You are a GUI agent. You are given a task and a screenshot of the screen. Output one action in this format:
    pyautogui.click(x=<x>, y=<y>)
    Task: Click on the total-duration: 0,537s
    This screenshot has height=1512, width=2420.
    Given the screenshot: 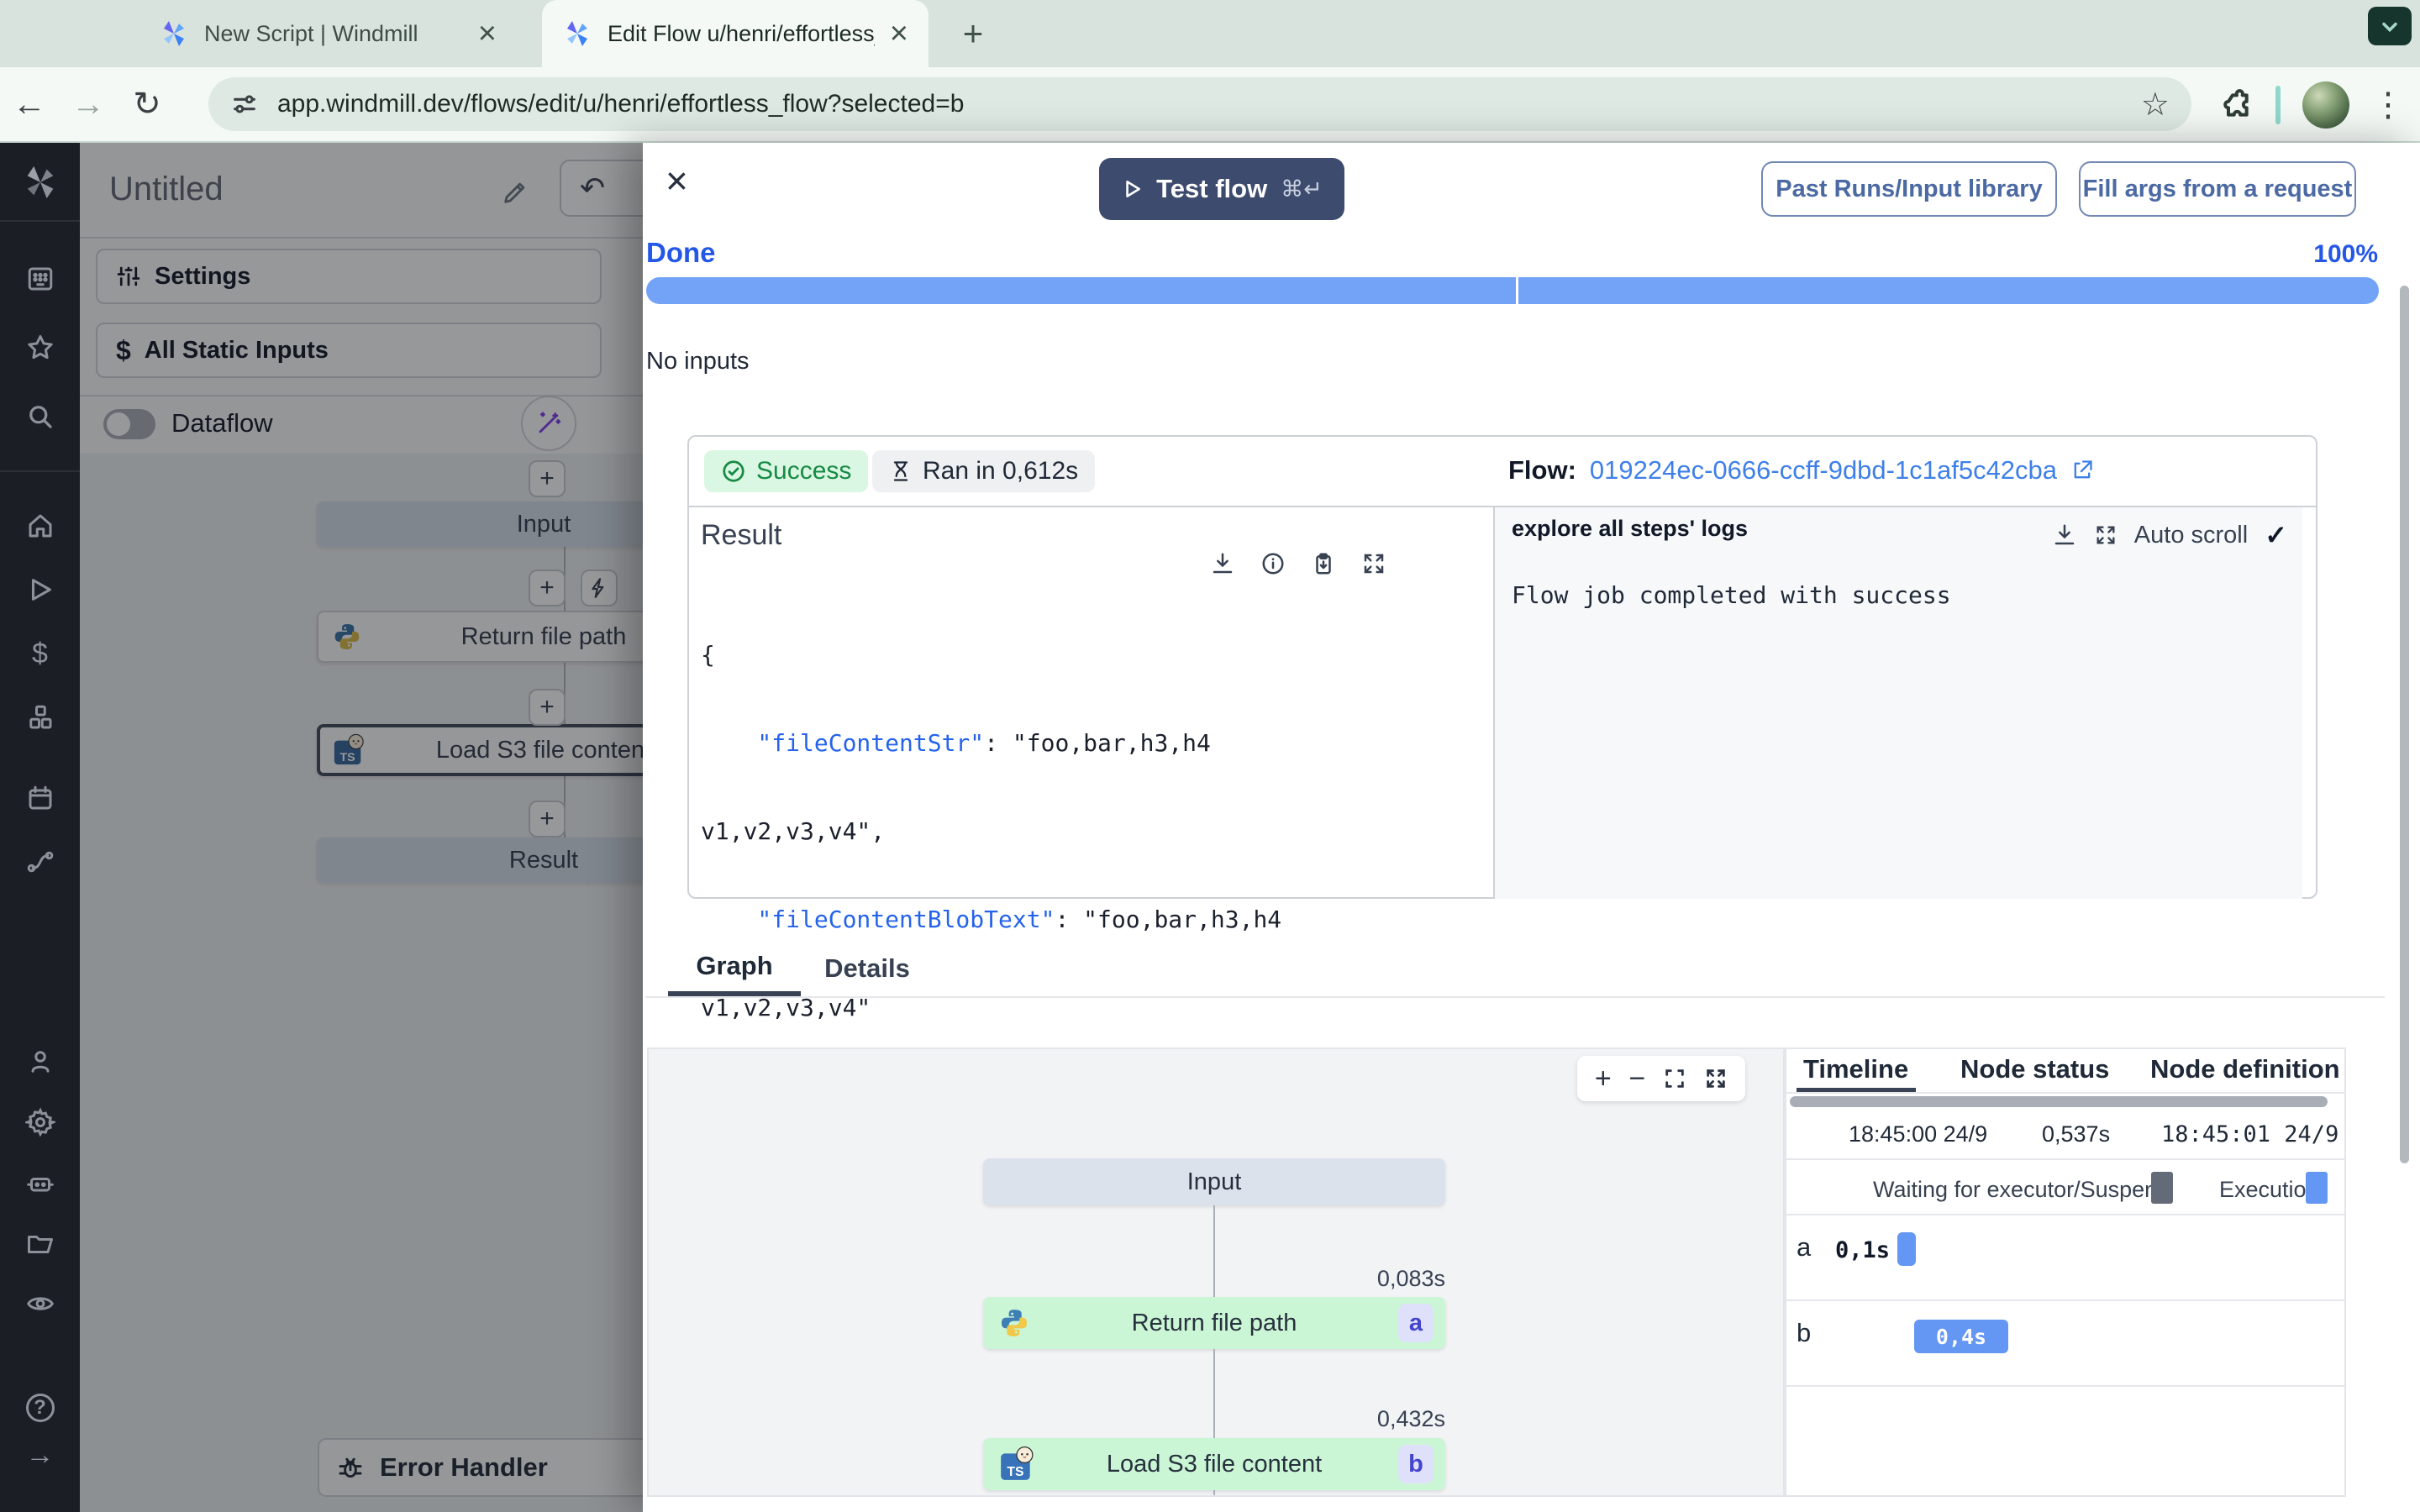 What is the action you would take?
    pyautogui.click(x=2076, y=1134)
    